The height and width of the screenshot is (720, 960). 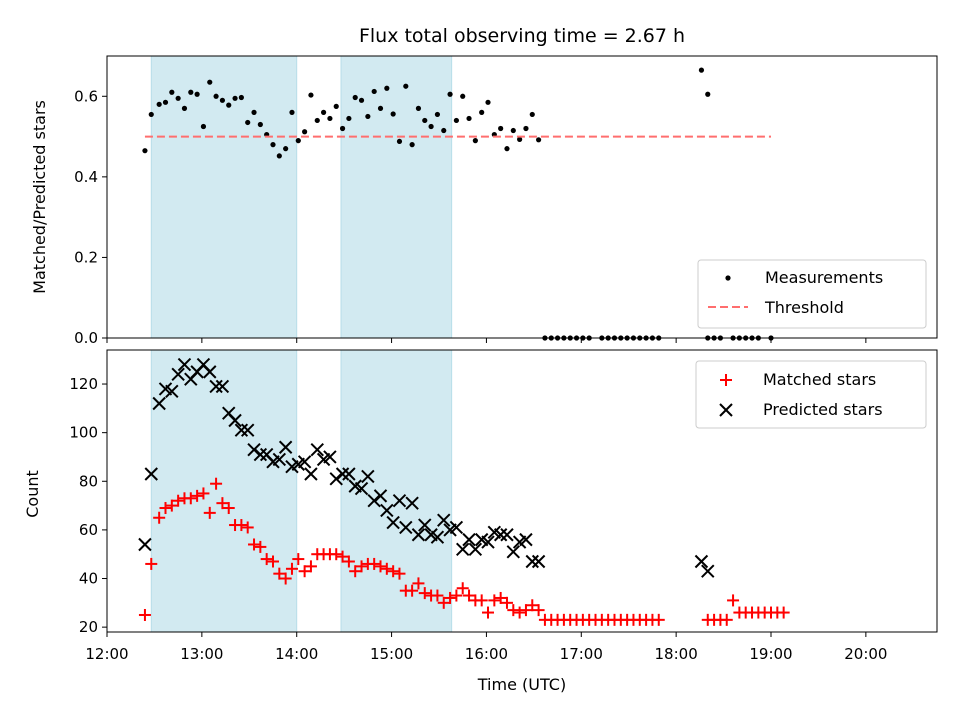 I want to click on x-axis-label: Time (UTC), so click(x=521, y=684).